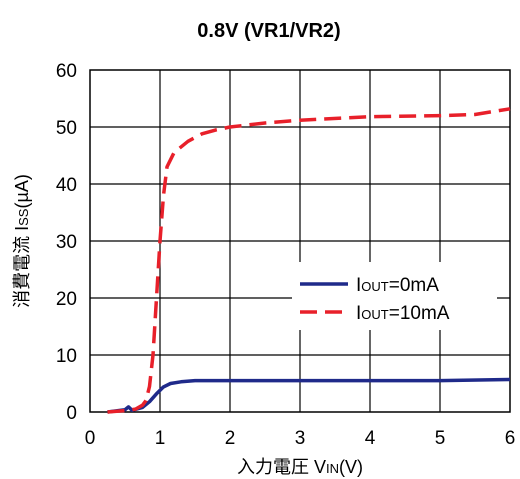 The height and width of the screenshot is (479, 520). What do you see at coordinates (403, 313) in the screenshot?
I see `legend-label-iout-10ma: IOUT=10mA` at bounding box center [403, 313].